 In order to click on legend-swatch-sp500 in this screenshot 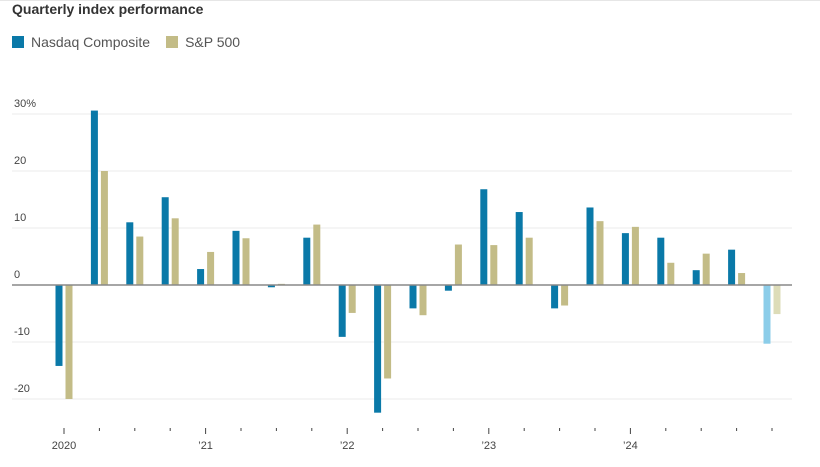, I will do `click(172, 42)`.